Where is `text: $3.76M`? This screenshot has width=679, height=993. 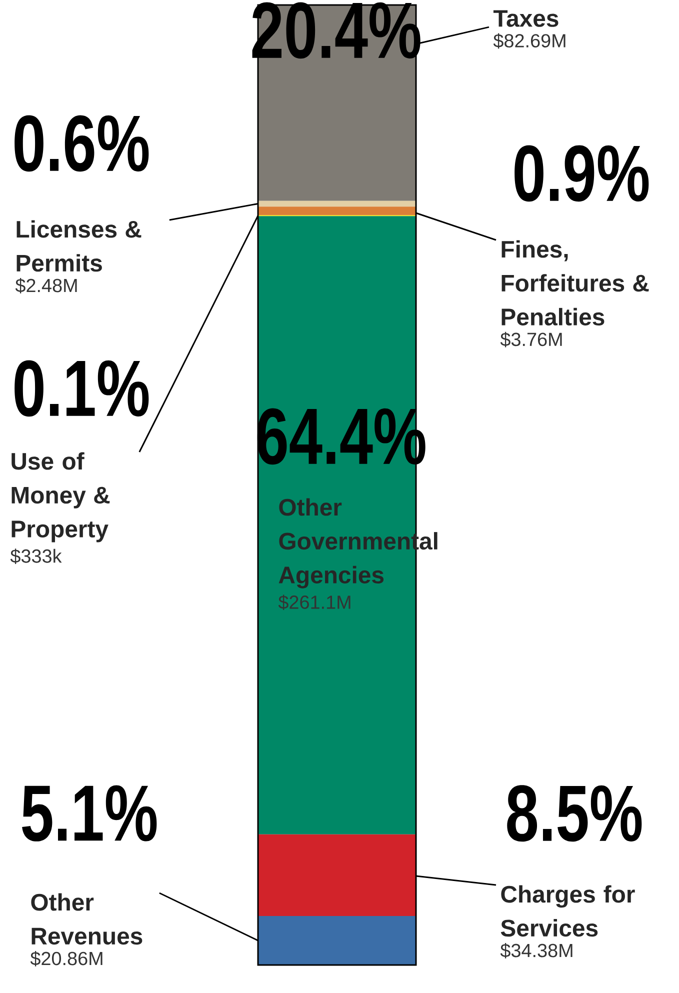
text: $3.76M is located at coordinates (531, 340).